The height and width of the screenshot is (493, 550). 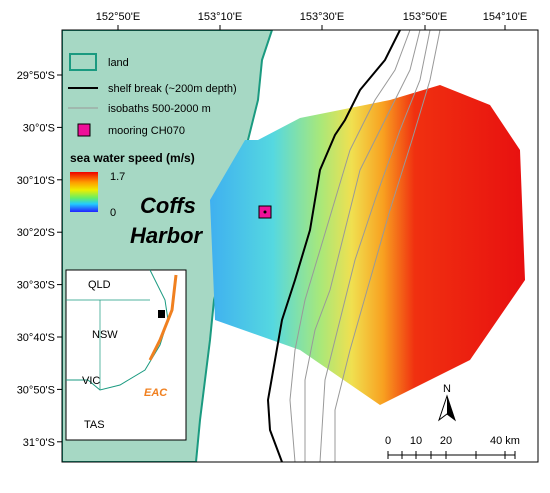 What do you see at coordinates (159, 109) in the screenshot?
I see `legend-isobaths: isobaths 500-2000 m` at bounding box center [159, 109].